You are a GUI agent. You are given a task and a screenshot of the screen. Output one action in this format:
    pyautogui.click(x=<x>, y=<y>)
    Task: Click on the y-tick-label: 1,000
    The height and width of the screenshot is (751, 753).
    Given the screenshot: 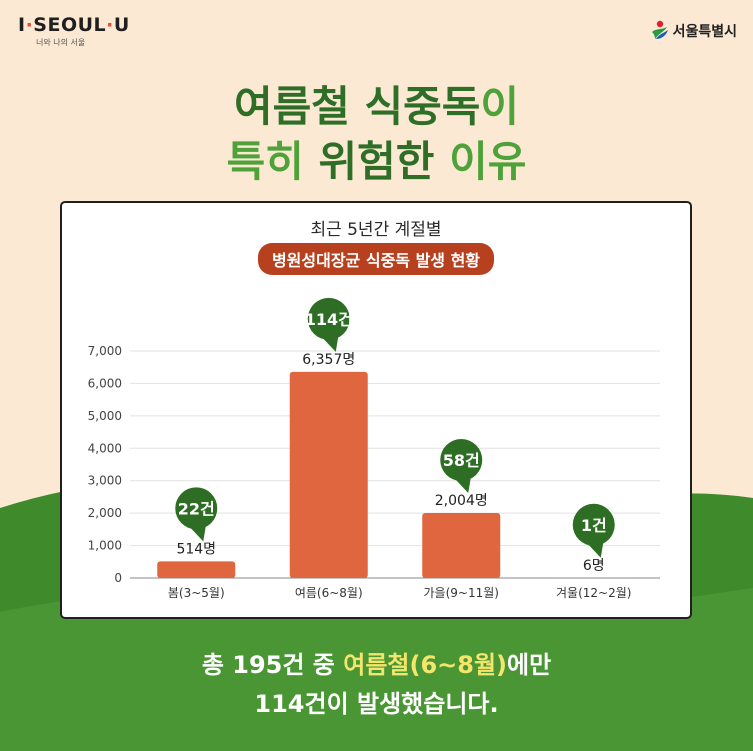 What is the action you would take?
    pyautogui.click(x=105, y=546)
    